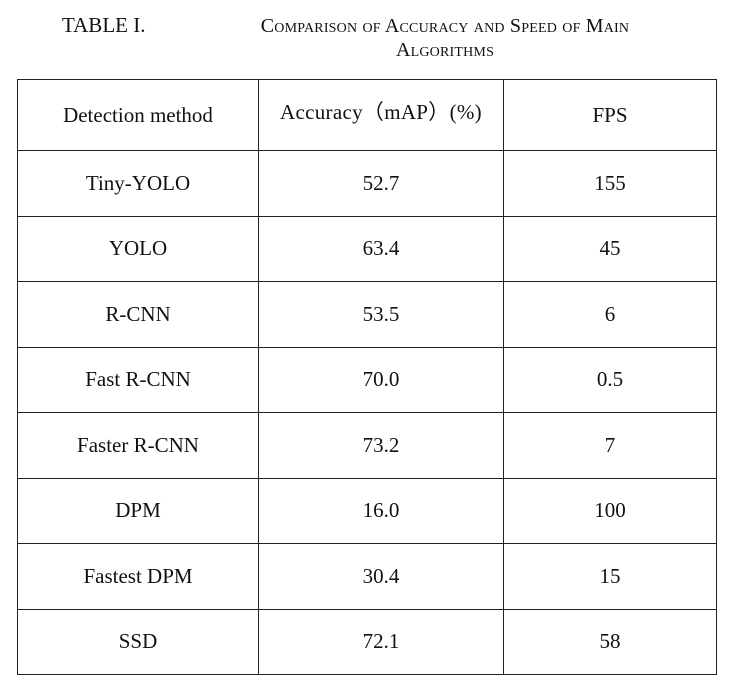 The image size is (730, 692). I want to click on table-row: Faster R-CNN 73.2 7, so click(367, 445).